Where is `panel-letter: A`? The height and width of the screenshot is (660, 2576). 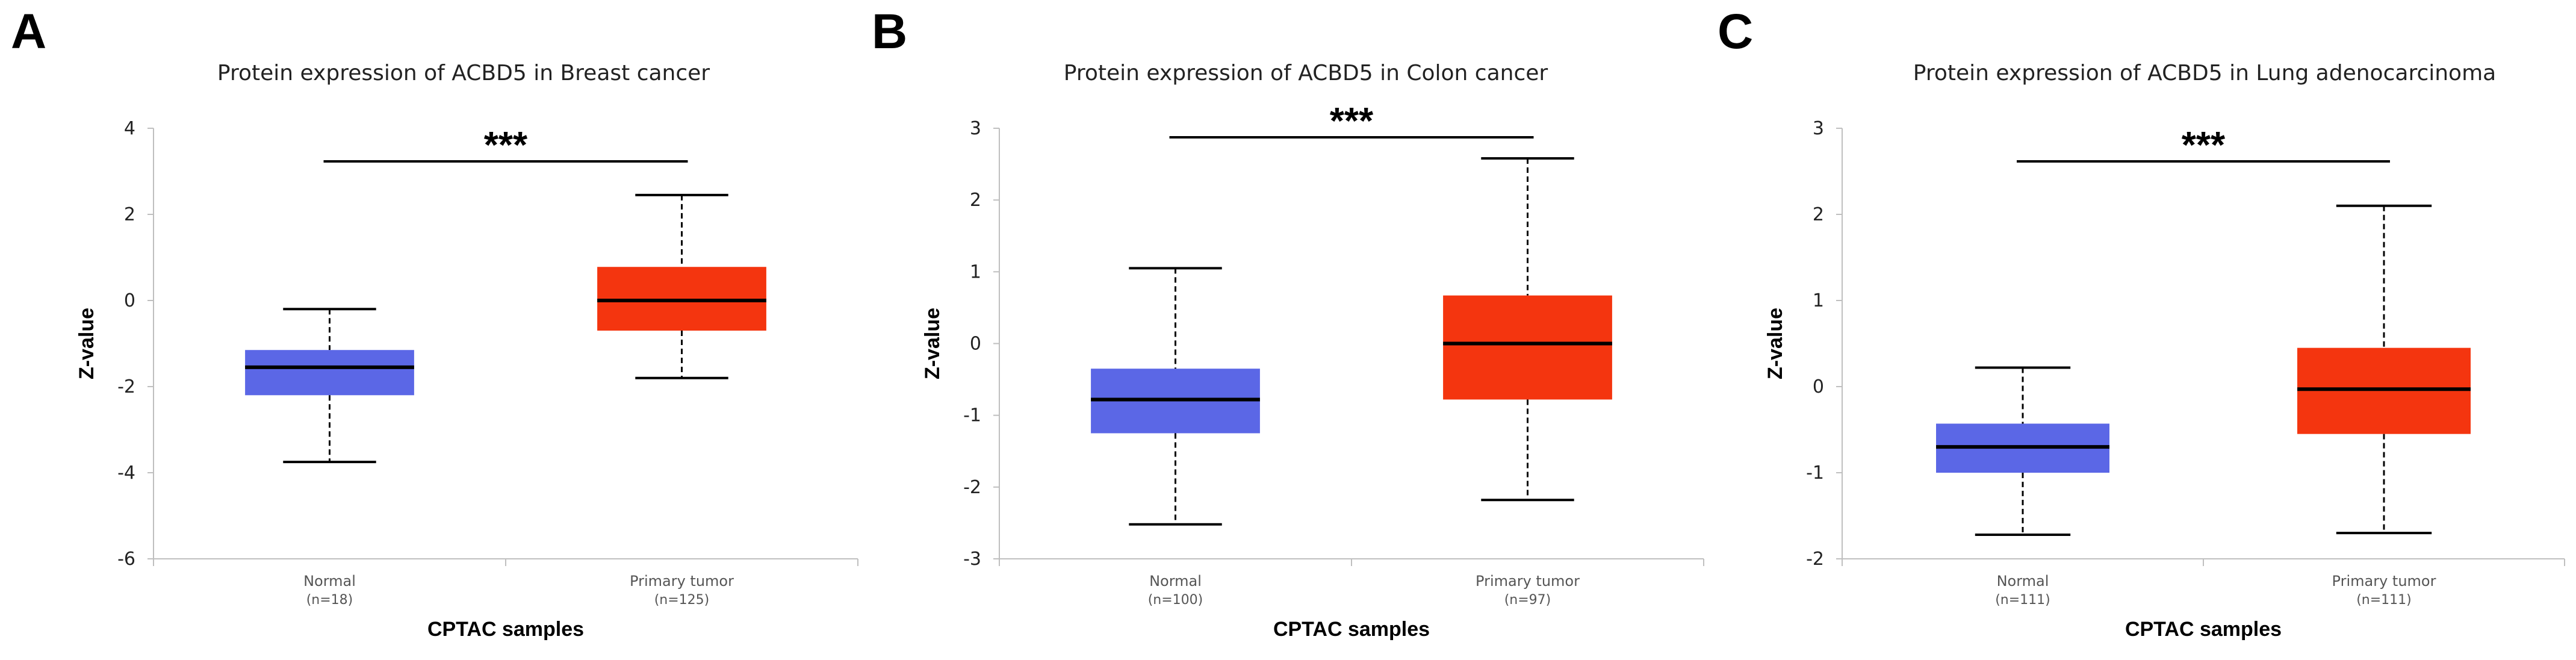
panel-letter: A is located at coordinates (28, 31).